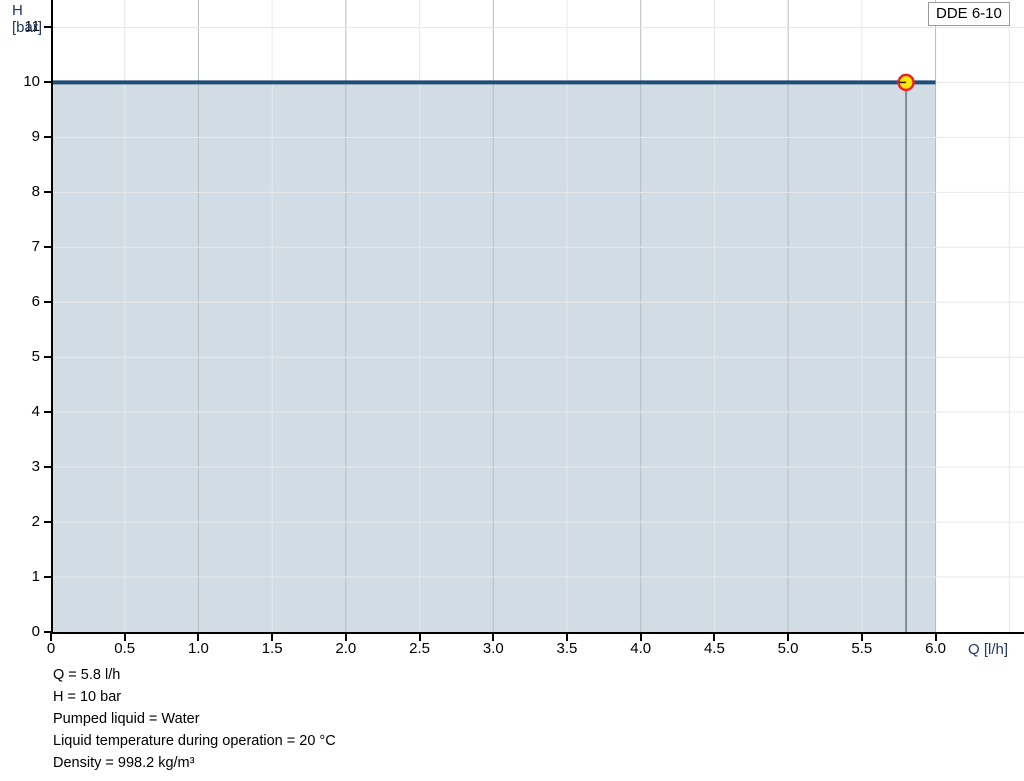  What do you see at coordinates (126, 719) in the screenshot?
I see `info-line: Pumped liquid = Water` at bounding box center [126, 719].